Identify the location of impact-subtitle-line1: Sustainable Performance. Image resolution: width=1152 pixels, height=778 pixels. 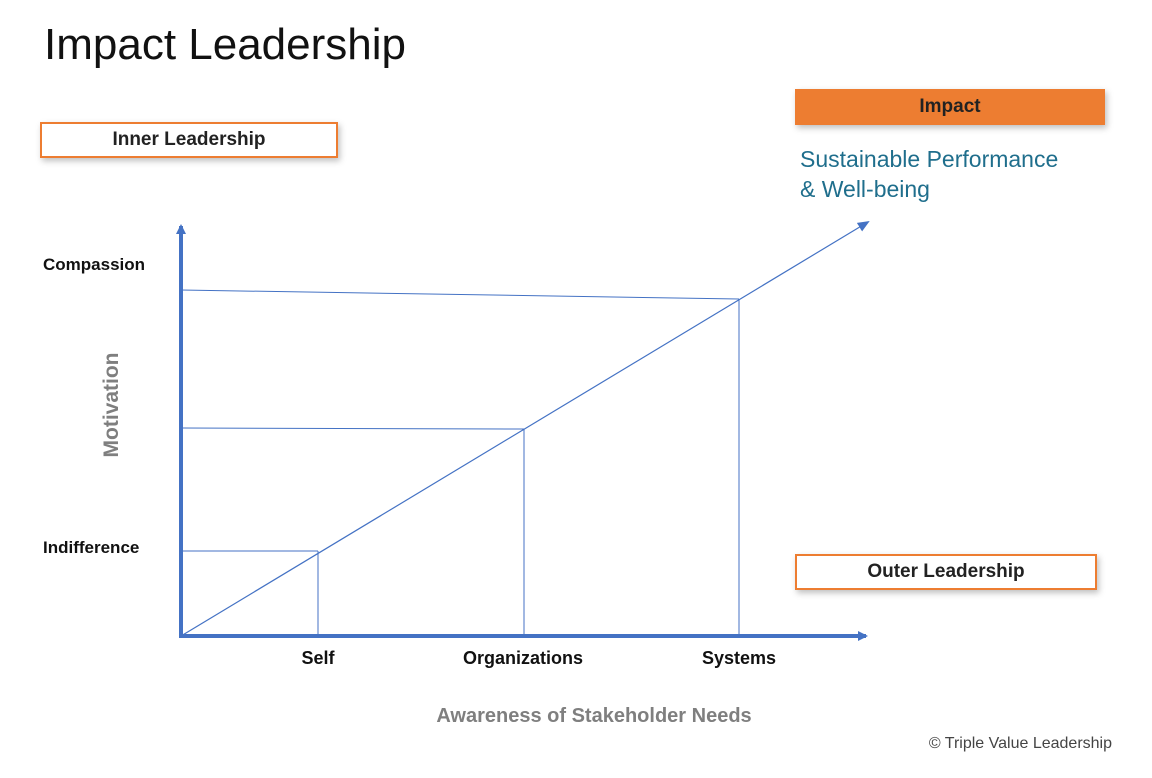
(929, 159).